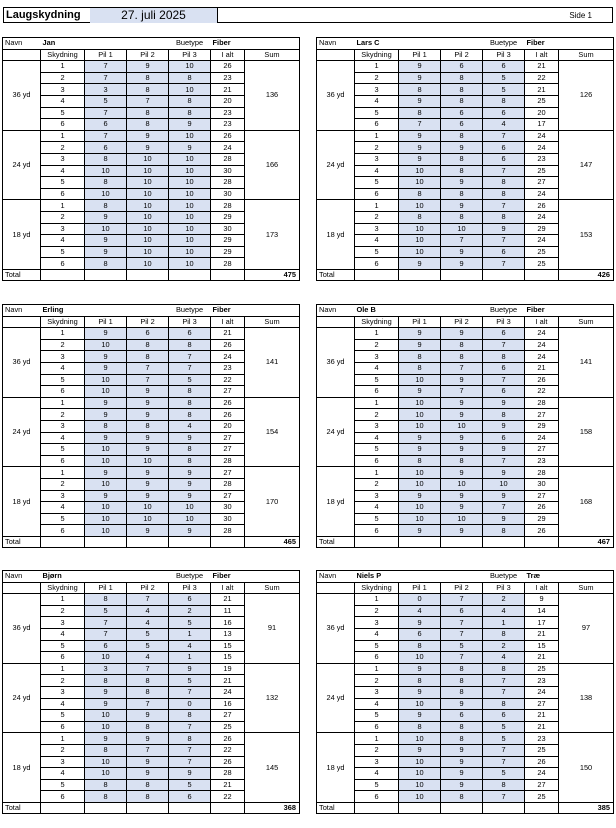 The width and height of the screenshot is (616, 828). What do you see at coordinates (419, 588) in the screenshot?
I see `pil1-header: Pil 1` at bounding box center [419, 588].